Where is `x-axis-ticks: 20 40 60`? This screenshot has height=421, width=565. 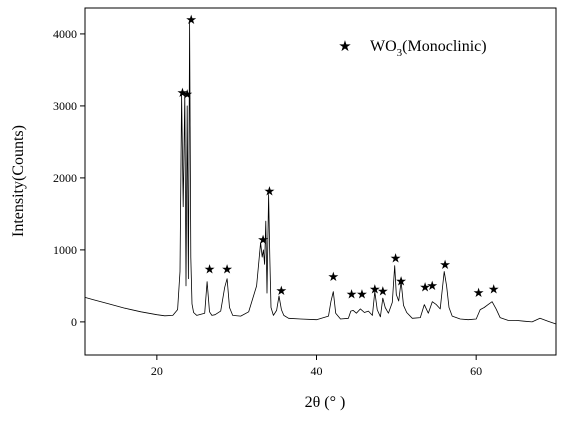
x-axis-ticks: 20 40 60 is located at coordinates (316, 366).